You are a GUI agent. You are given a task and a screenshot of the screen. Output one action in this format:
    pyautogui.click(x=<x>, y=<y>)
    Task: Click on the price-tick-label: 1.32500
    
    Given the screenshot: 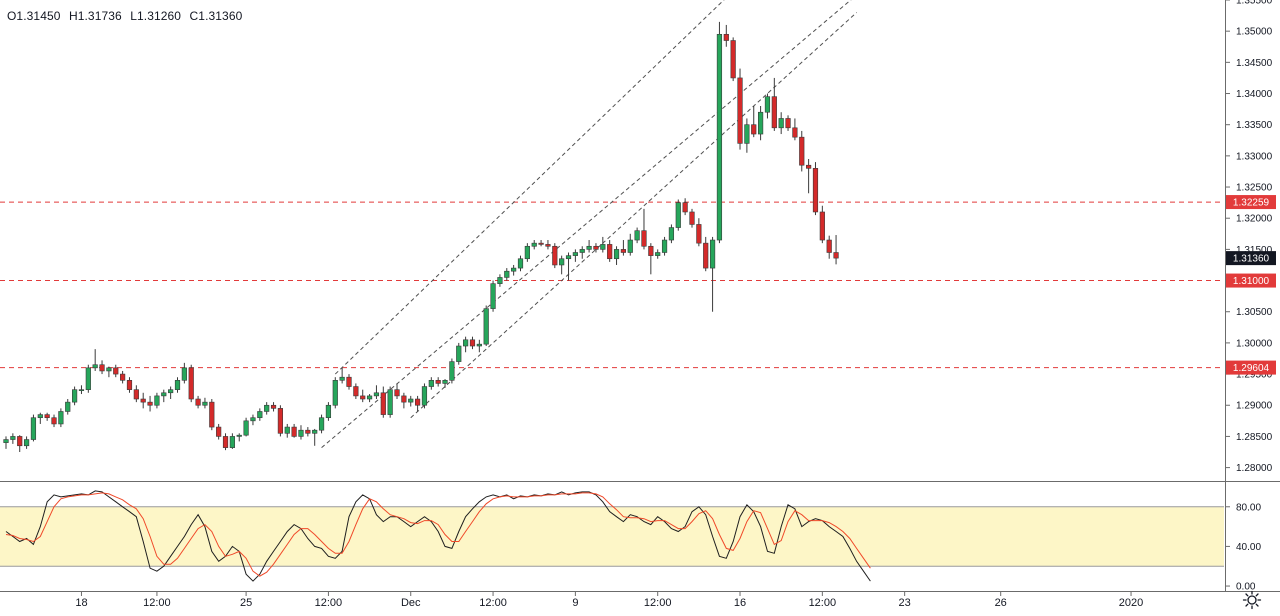 What is the action you would take?
    pyautogui.click(x=1254, y=188)
    